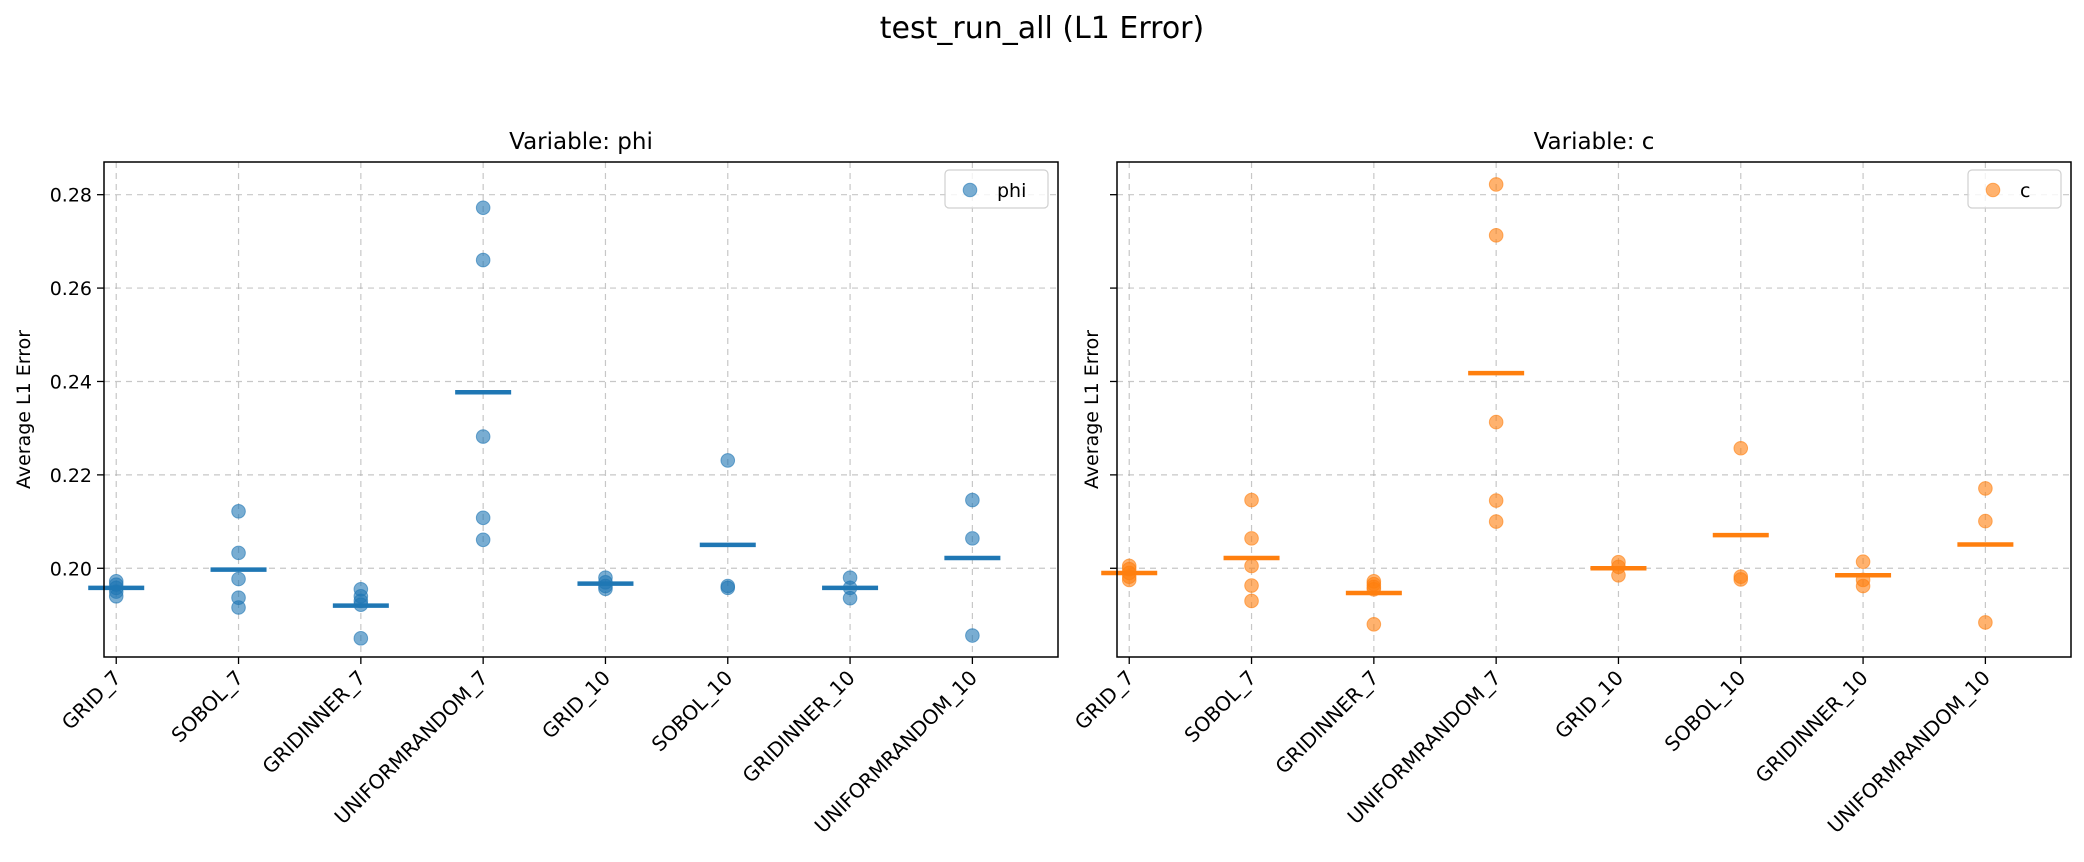 The height and width of the screenshot is (862, 2084). What do you see at coordinates (71, 476) in the screenshot?
I see `y-tick-label: 0.22` at bounding box center [71, 476].